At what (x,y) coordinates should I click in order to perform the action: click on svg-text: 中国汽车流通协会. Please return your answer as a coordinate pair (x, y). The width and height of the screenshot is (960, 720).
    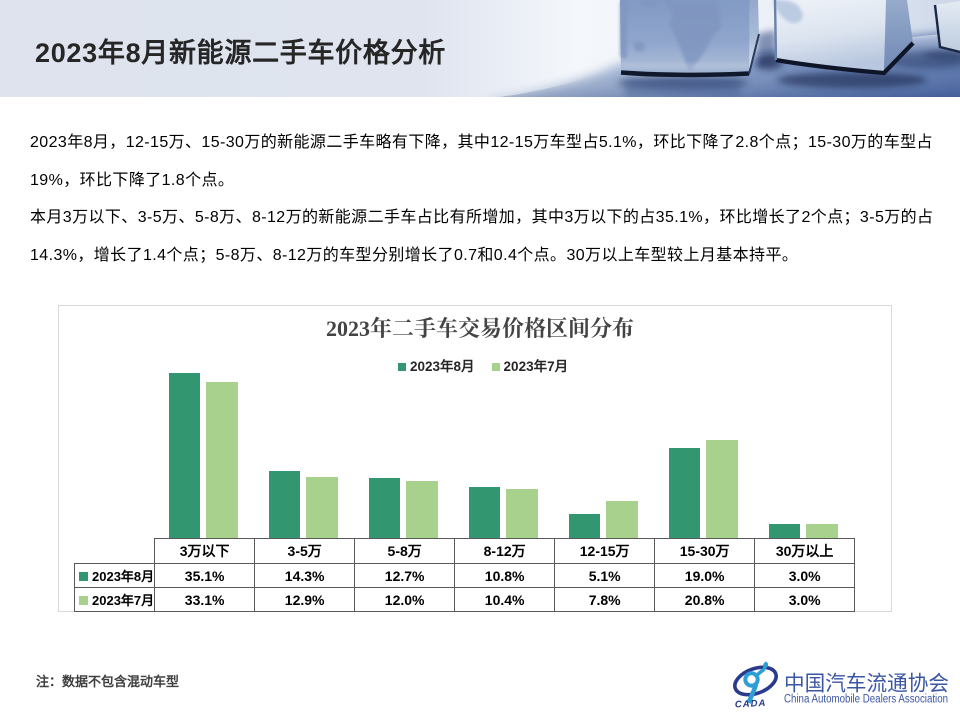
    Looking at the image, I should click on (866, 684).